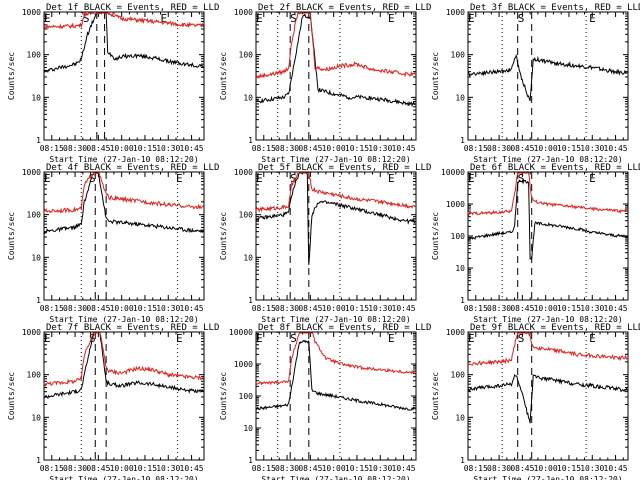 Image resolution: width=640 pixels, height=480 pixels. What do you see at coordinates (555, 8) in the screenshot?
I see `panel-title: Det 3f BLACK = Events, RED = LLD` at bounding box center [555, 8].